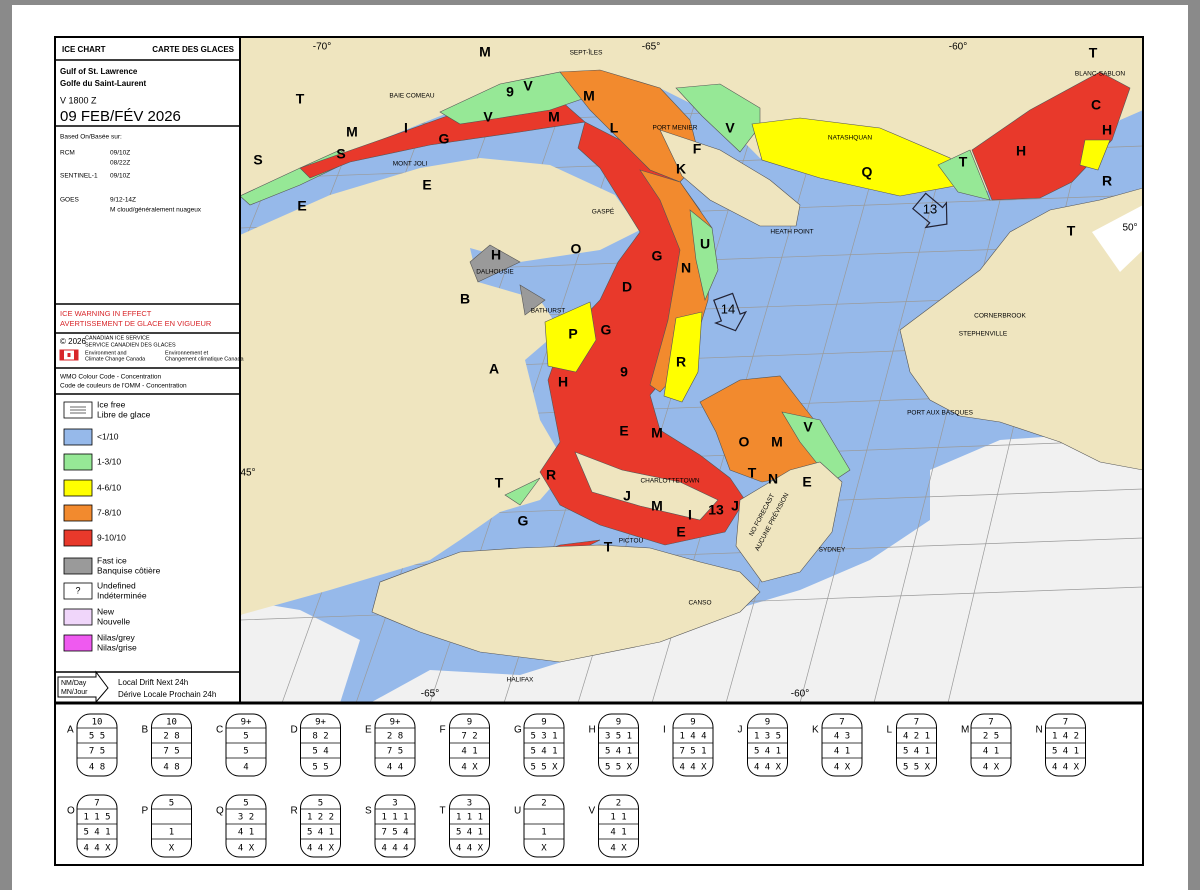 The image size is (1200, 890). Describe the element at coordinates (300, 651) in the screenshot. I see `open-ocean` at that location.